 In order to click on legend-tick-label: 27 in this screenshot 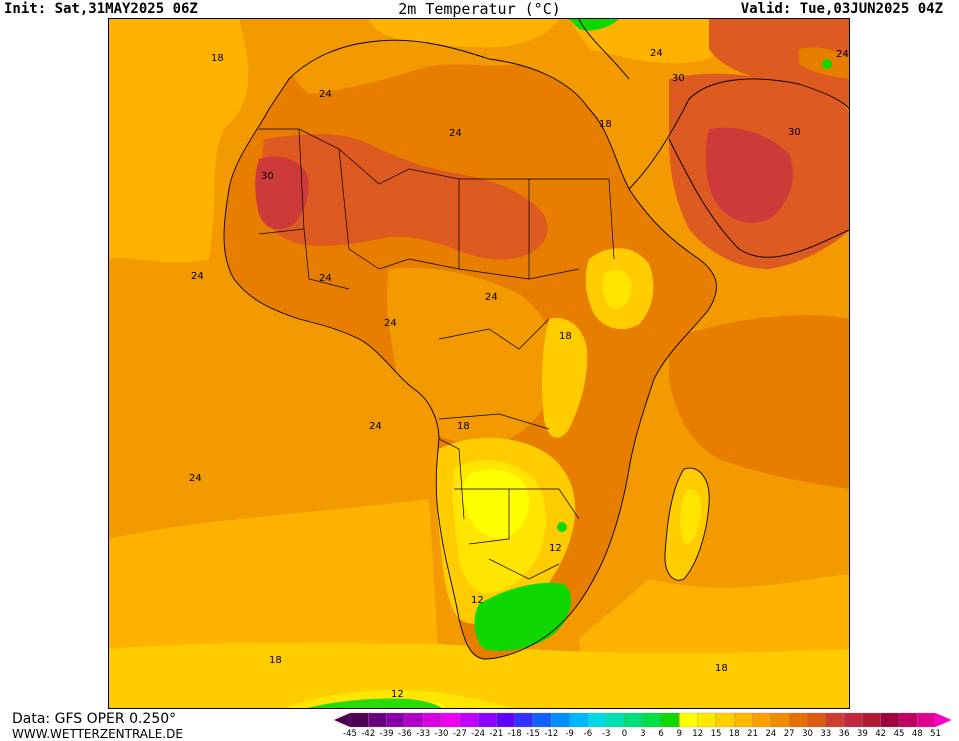, I will do `click(789, 734)`.